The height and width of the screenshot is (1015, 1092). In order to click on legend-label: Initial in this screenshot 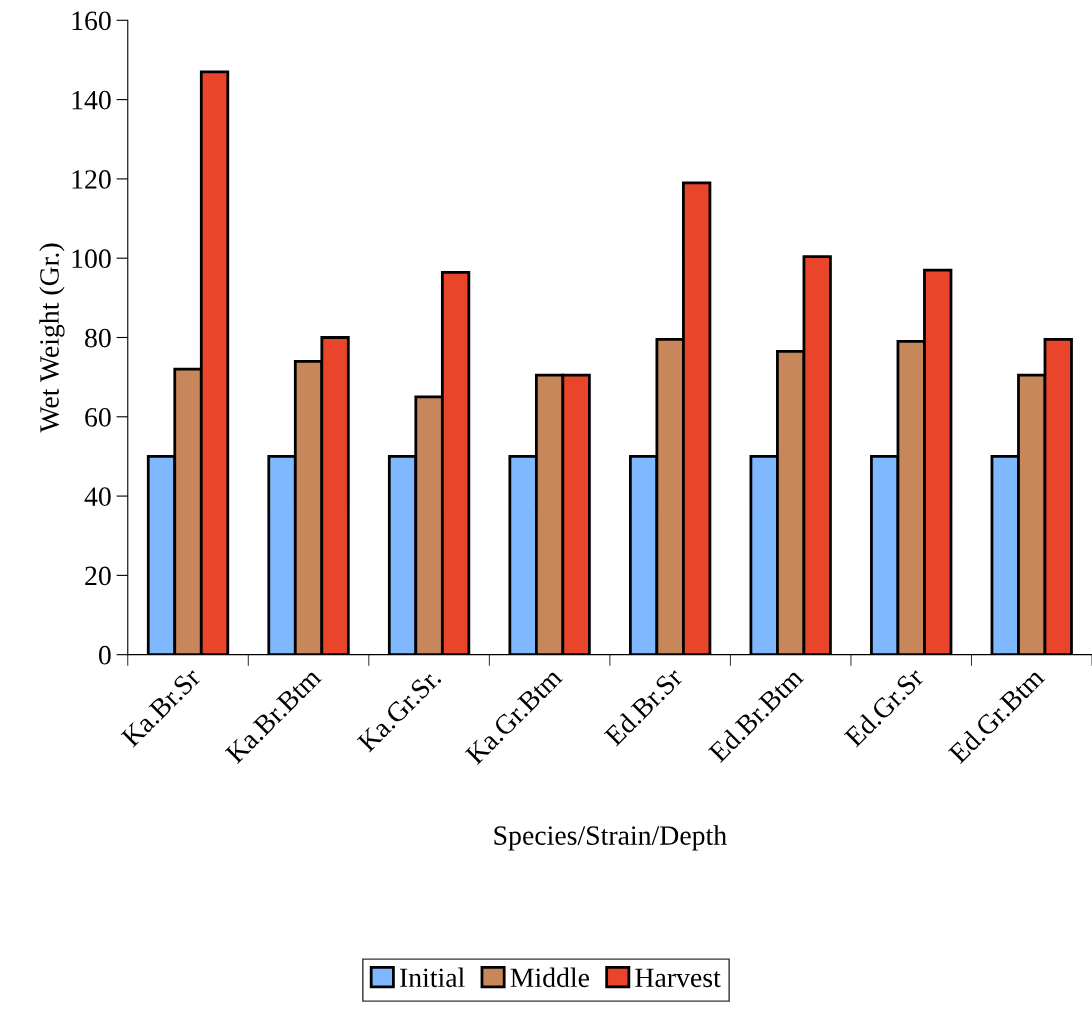, I will do `click(432, 977)`.